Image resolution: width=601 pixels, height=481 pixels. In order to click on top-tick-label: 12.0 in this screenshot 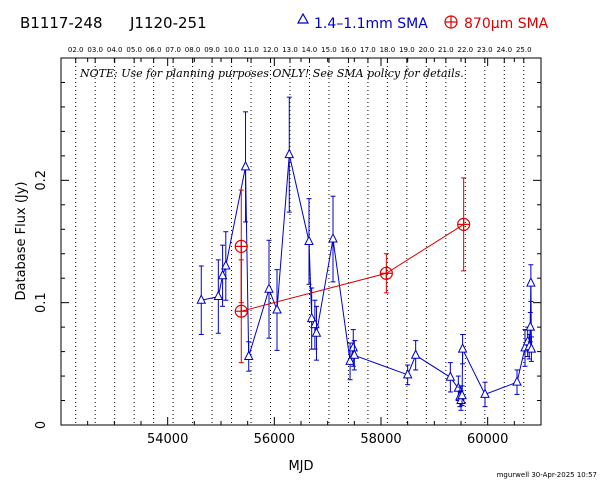, I will do `click(271, 50)`.